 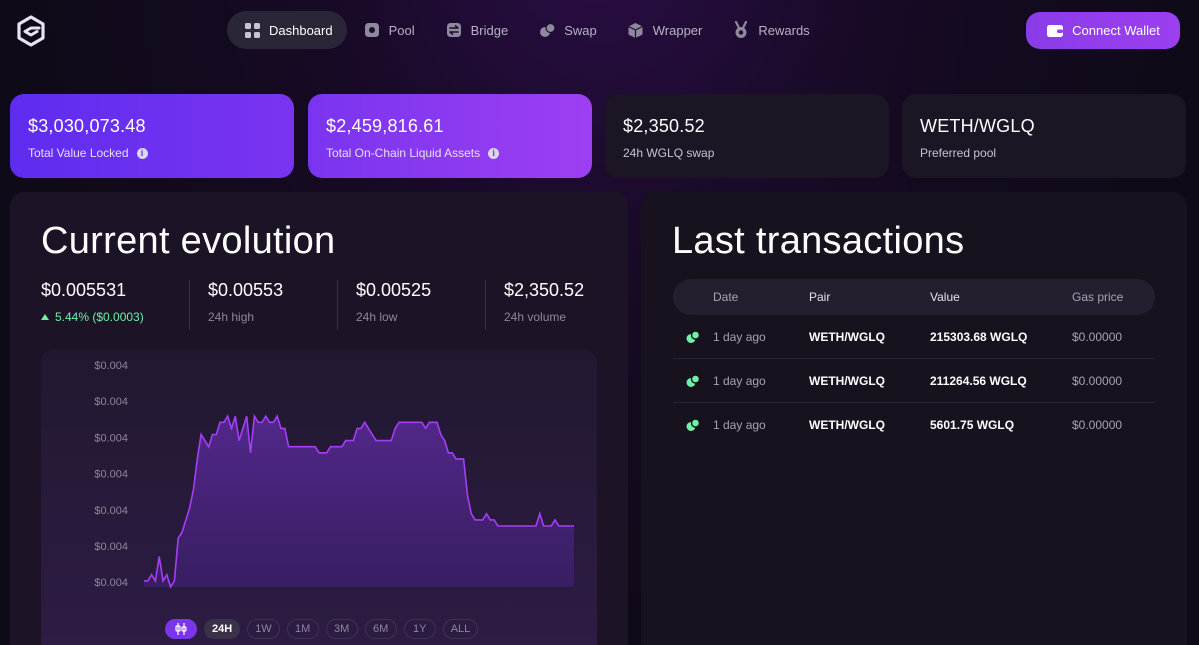 I want to click on nav-dashboard: Dashboard, so click(x=287, y=30).